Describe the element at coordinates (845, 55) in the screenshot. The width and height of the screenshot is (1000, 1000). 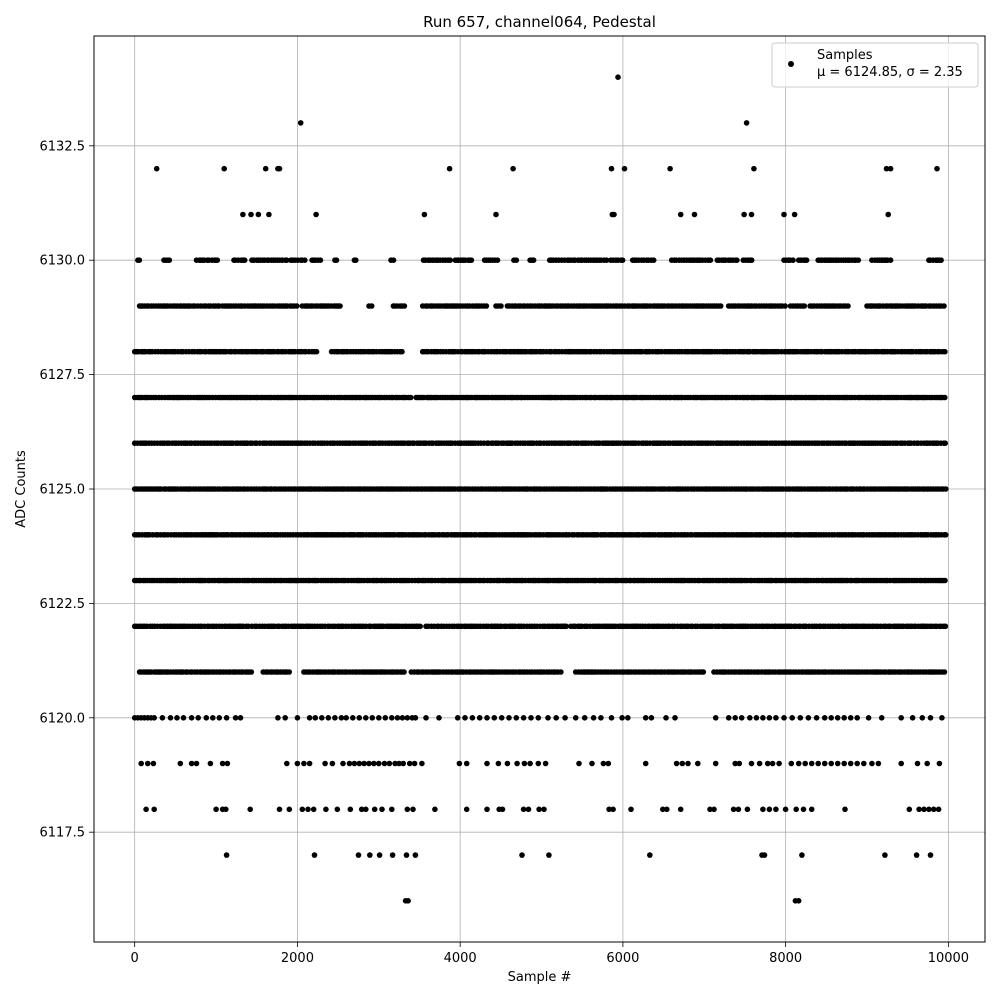
I see `legend-series-name: Samples` at that location.